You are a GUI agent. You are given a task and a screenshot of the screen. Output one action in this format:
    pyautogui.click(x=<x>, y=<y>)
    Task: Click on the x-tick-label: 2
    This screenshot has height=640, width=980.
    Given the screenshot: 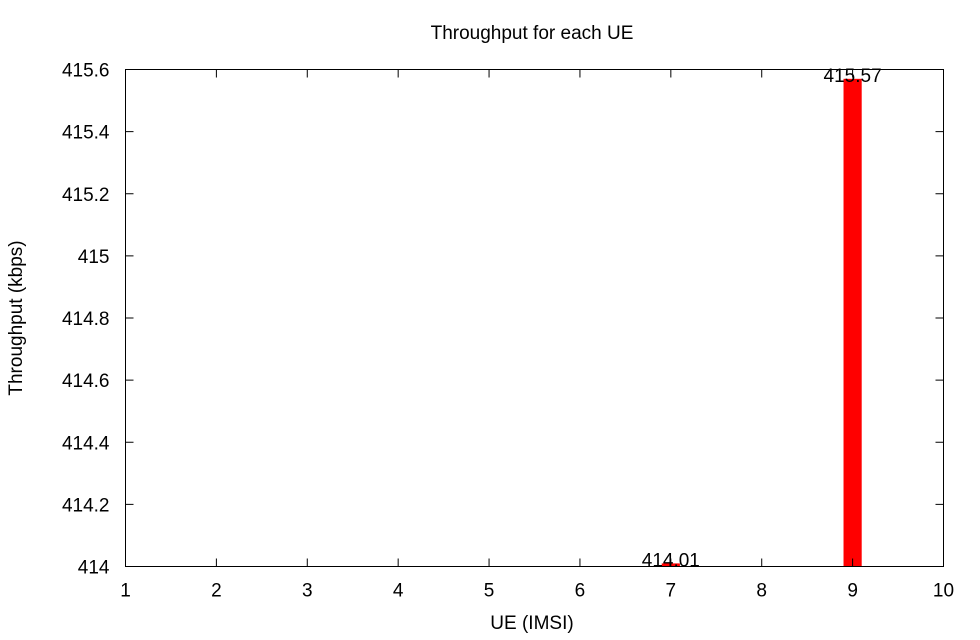 What is the action you would take?
    pyautogui.click(x=216, y=591)
    